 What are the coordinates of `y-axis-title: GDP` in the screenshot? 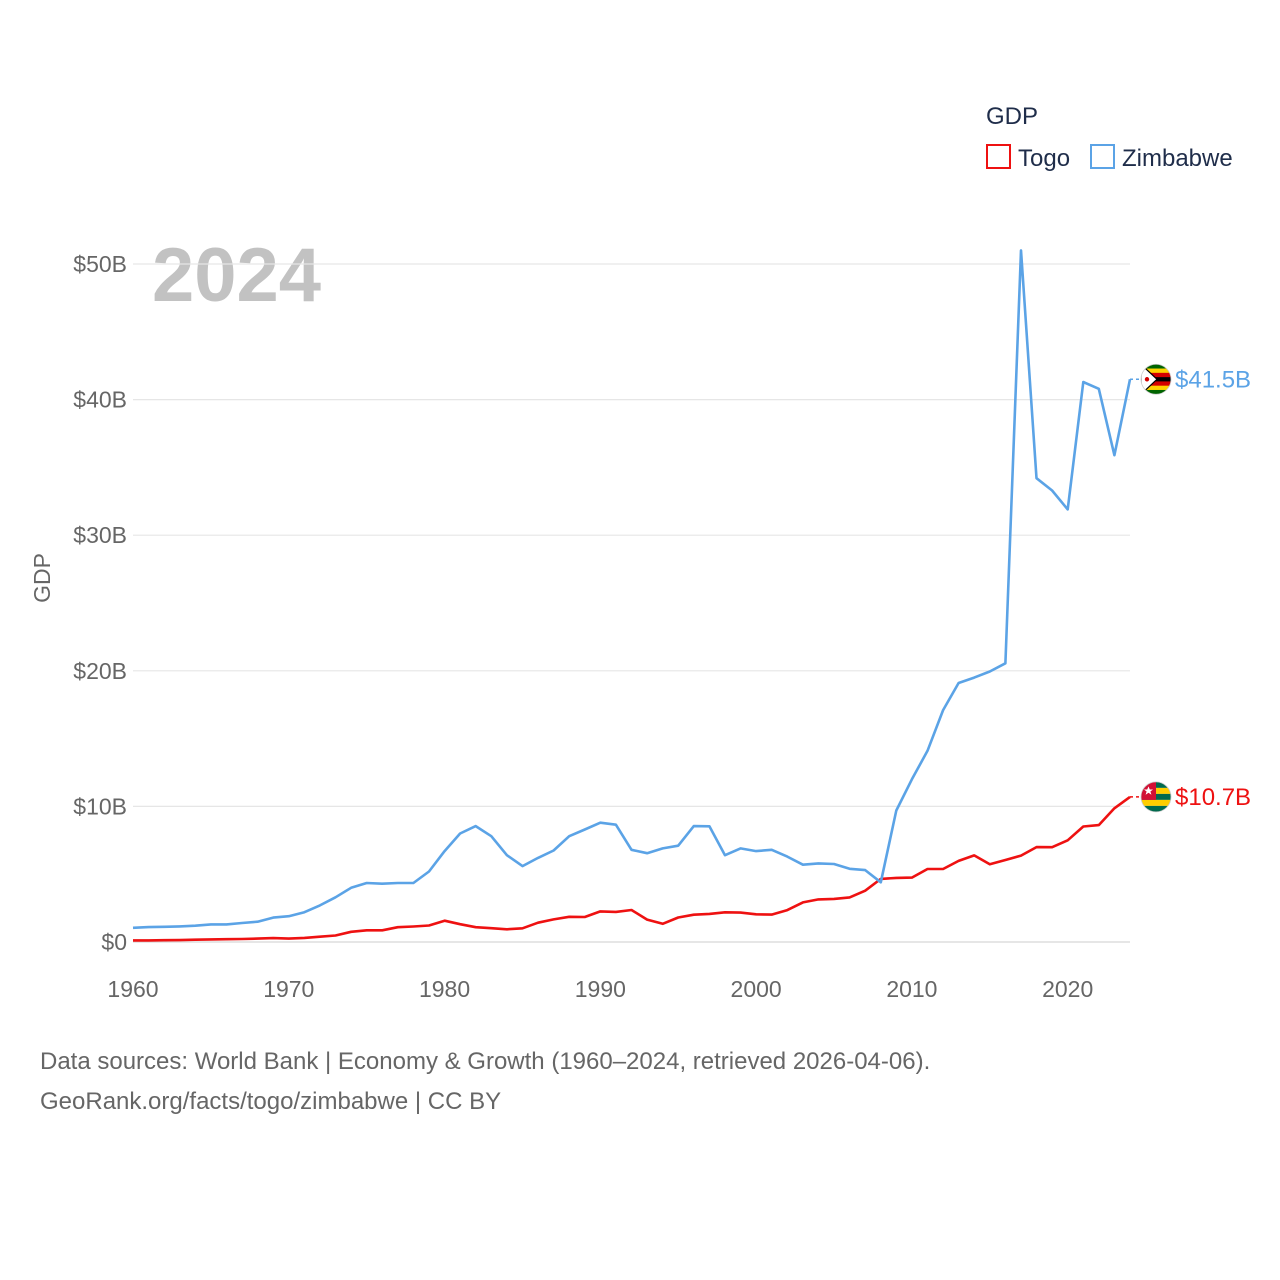 It's located at (42, 578).